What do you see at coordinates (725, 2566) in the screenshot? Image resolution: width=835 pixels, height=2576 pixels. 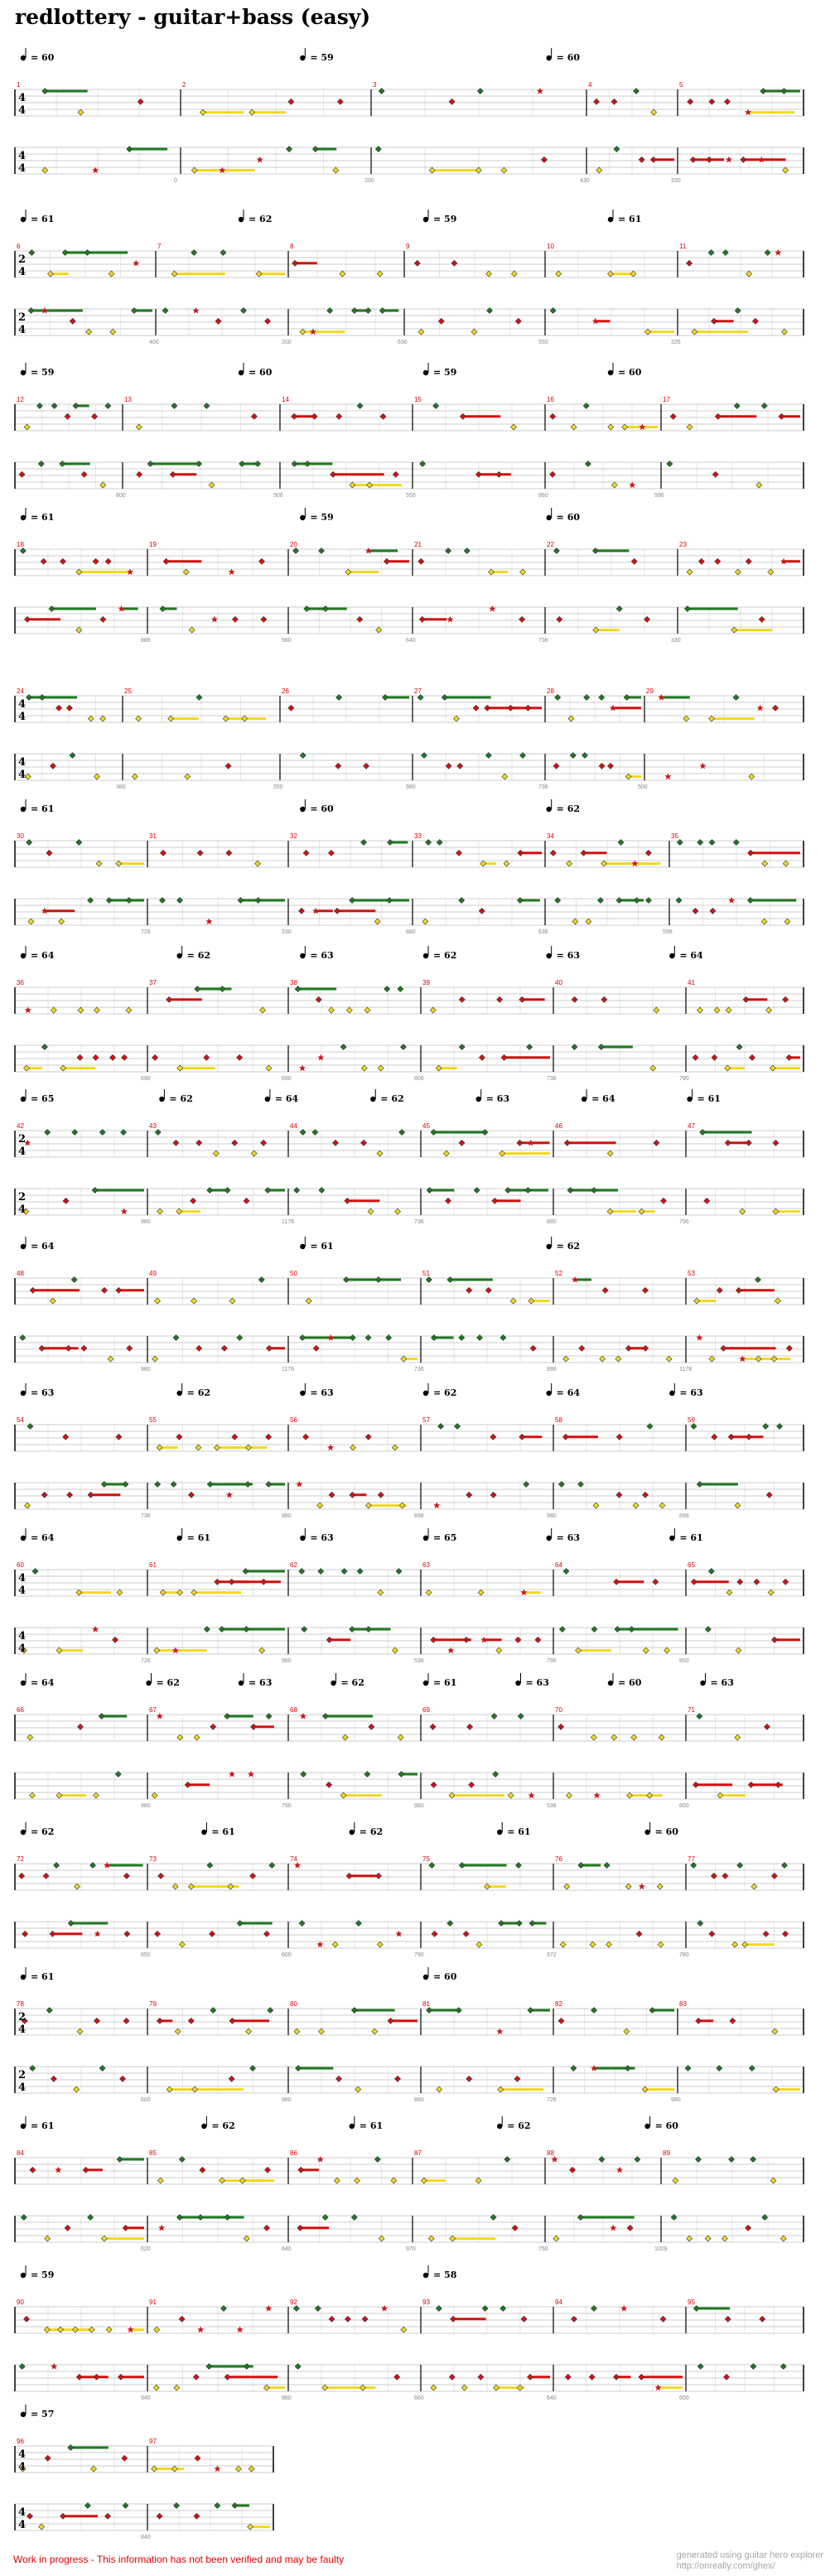 I see `credit-link: http://onreally.com/ghex/` at bounding box center [725, 2566].